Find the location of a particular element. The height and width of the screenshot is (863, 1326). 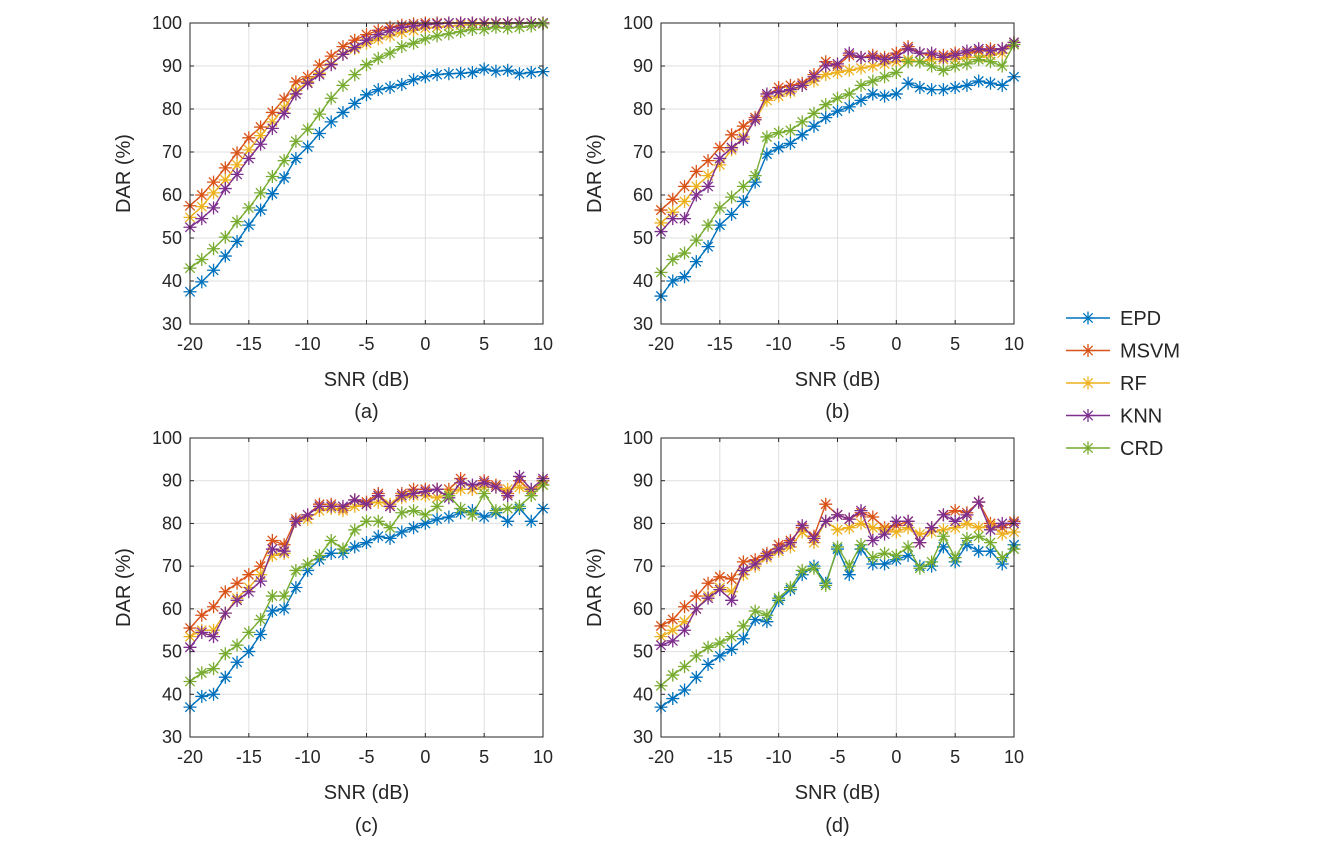

legend-label: KNN is located at coordinates (1141, 417).